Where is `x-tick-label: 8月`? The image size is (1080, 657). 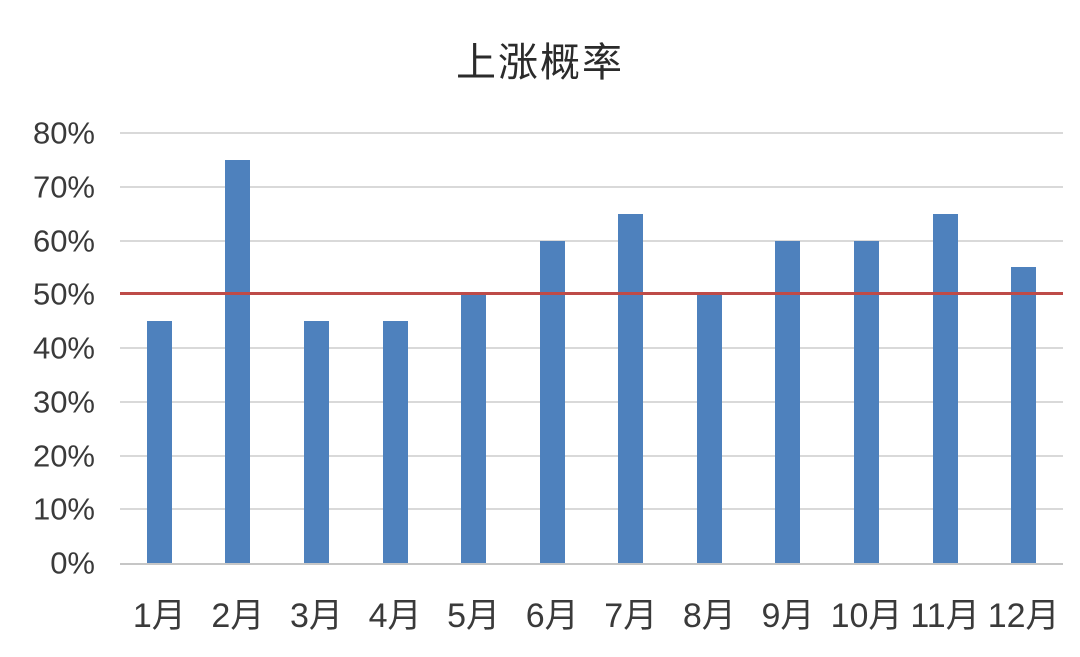 x-tick-label: 8月 is located at coordinates (709, 616).